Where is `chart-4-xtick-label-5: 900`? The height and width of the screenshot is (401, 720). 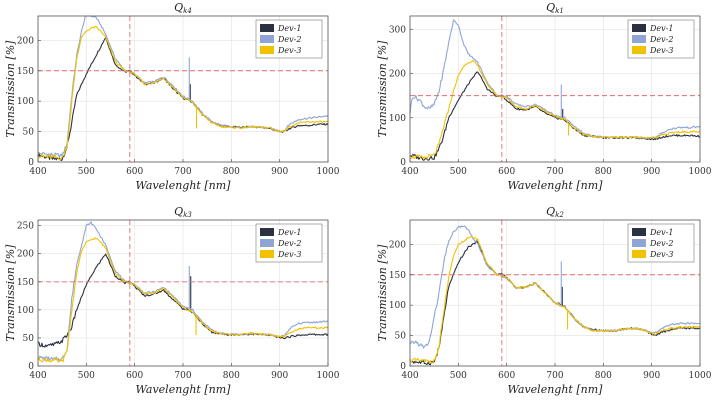 chart-4-xtick-label-5: 900 is located at coordinates (651, 376).